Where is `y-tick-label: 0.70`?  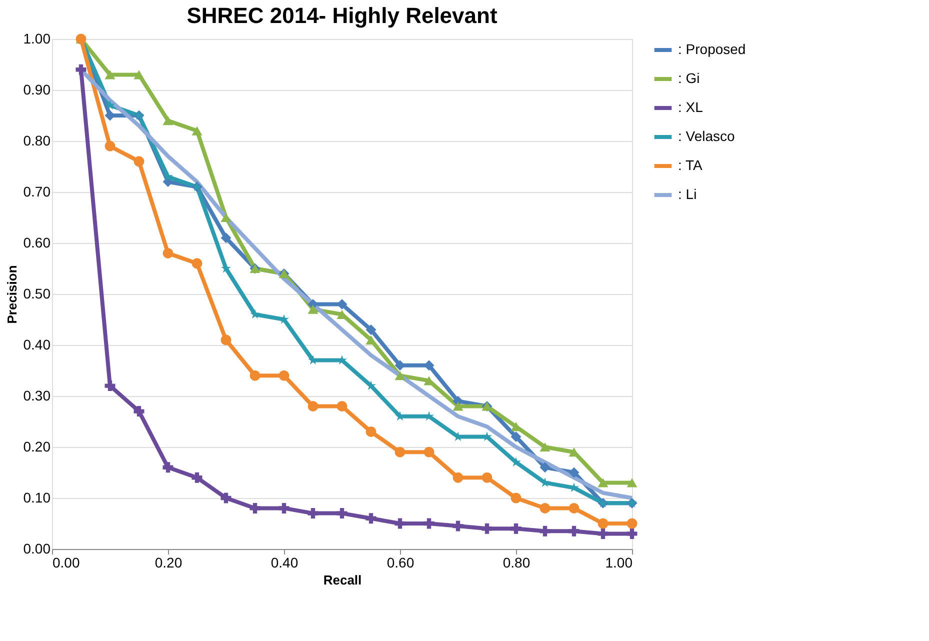 y-tick-label: 0.70 is located at coordinates (37, 192).